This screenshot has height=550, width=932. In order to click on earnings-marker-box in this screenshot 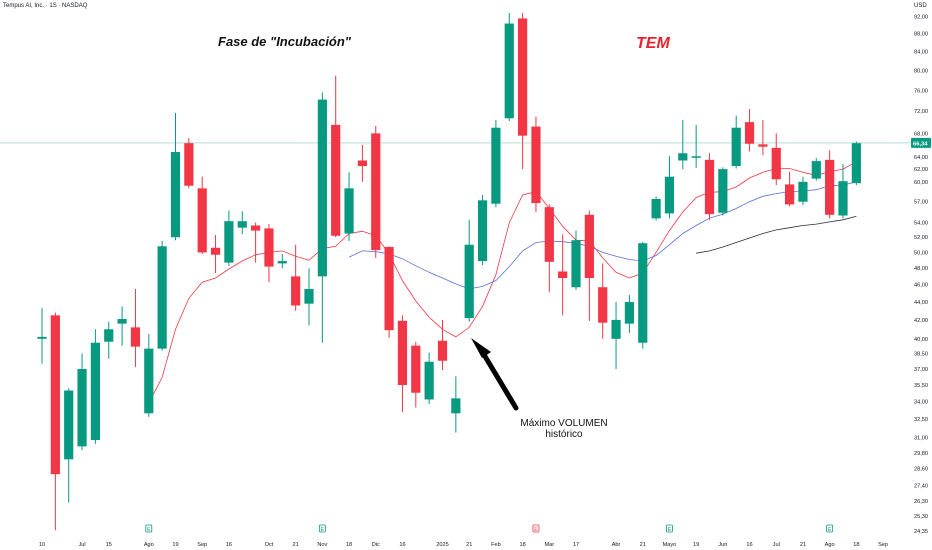, I will do `click(322, 528)`.